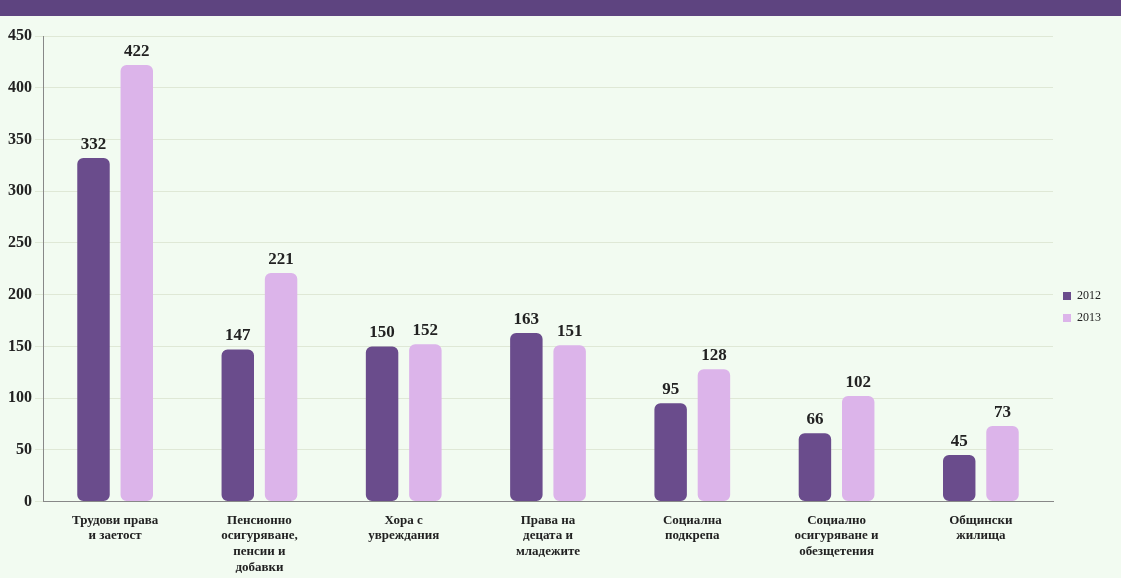 This screenshot has height=578, width=1121. What do you see at coordinates (20, 190) in the screenshot?
I see `y-tick-label: 300` at bounding box center [20, 190].